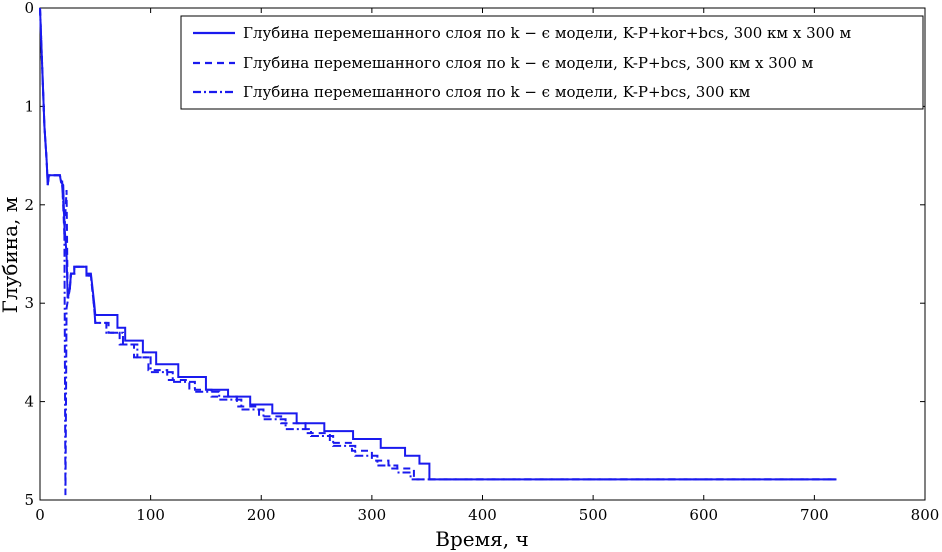  I want to click on legend-box, so click(552, 62).